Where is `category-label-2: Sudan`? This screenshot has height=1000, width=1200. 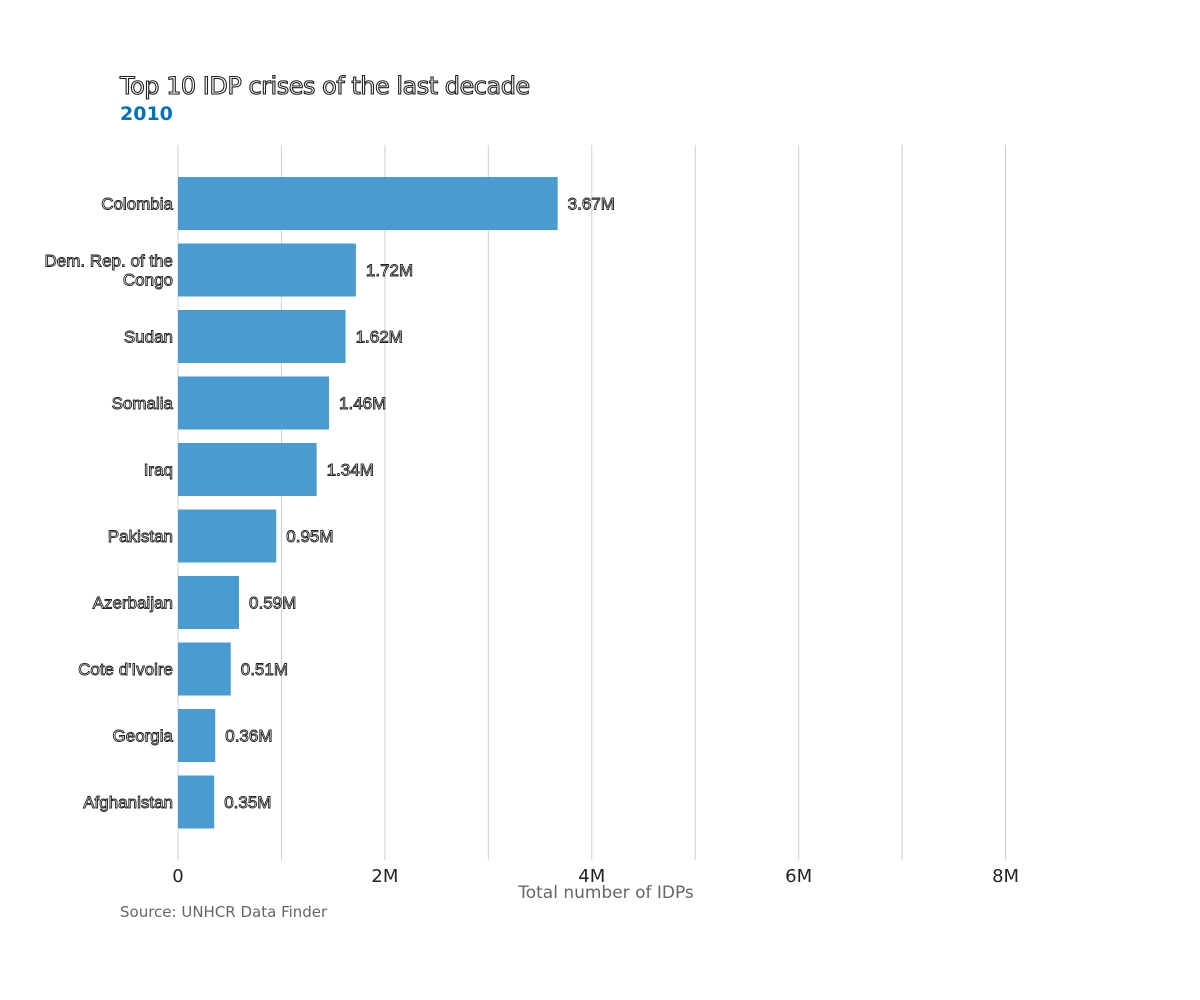
category-label-2: Sudan is located at coordinates (148, 337).